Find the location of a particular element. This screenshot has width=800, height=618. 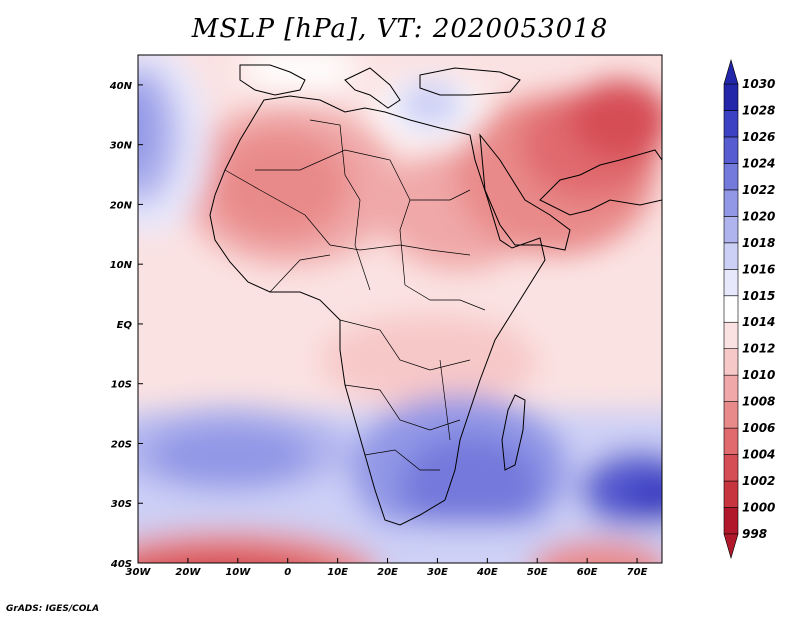

lat-tick-label: 30S is located at coordinates (121, 504).